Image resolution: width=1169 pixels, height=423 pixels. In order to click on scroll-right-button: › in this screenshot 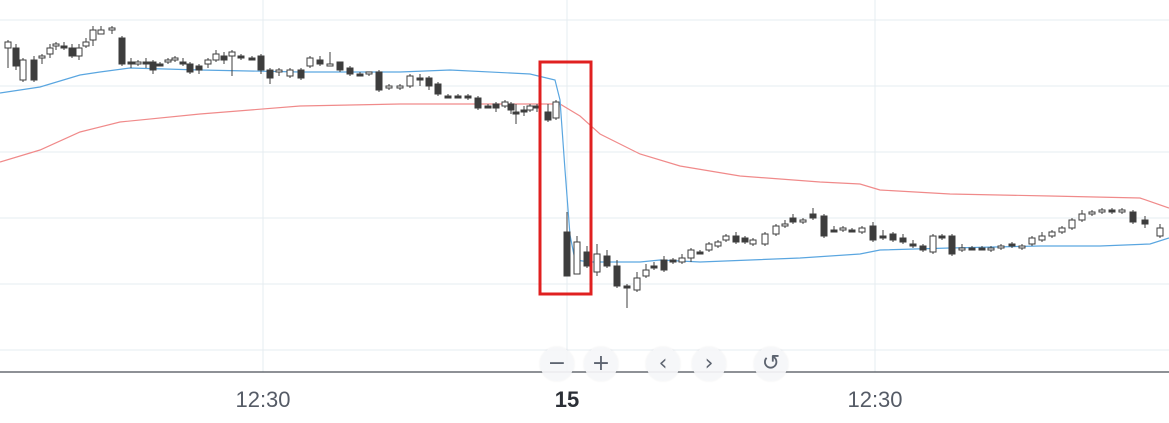, I will do `click(709, 364)`.